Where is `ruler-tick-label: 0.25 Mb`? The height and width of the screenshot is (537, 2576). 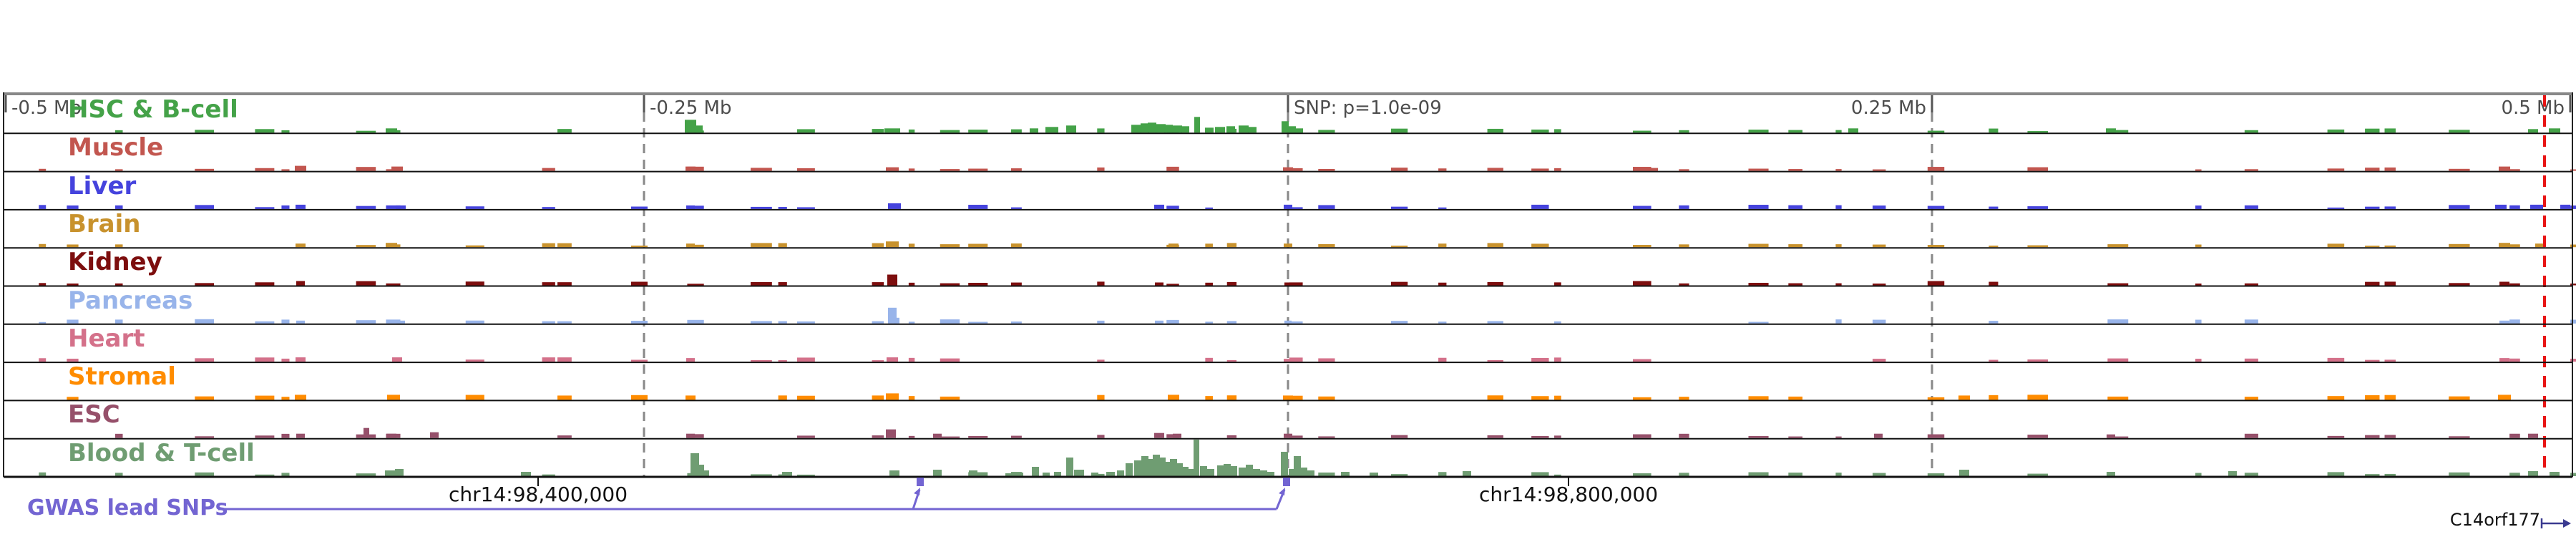 ruler-tick-label: 0.25 Mb is located at coordinates (1888, 108).